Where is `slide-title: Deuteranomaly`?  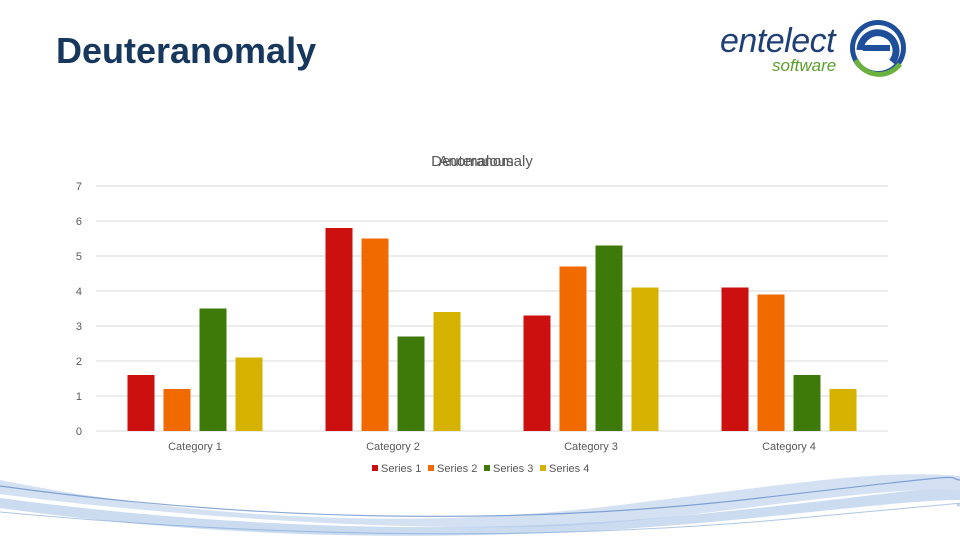 slide-title: Deuteranomaly is located at coordinates (186, 50).